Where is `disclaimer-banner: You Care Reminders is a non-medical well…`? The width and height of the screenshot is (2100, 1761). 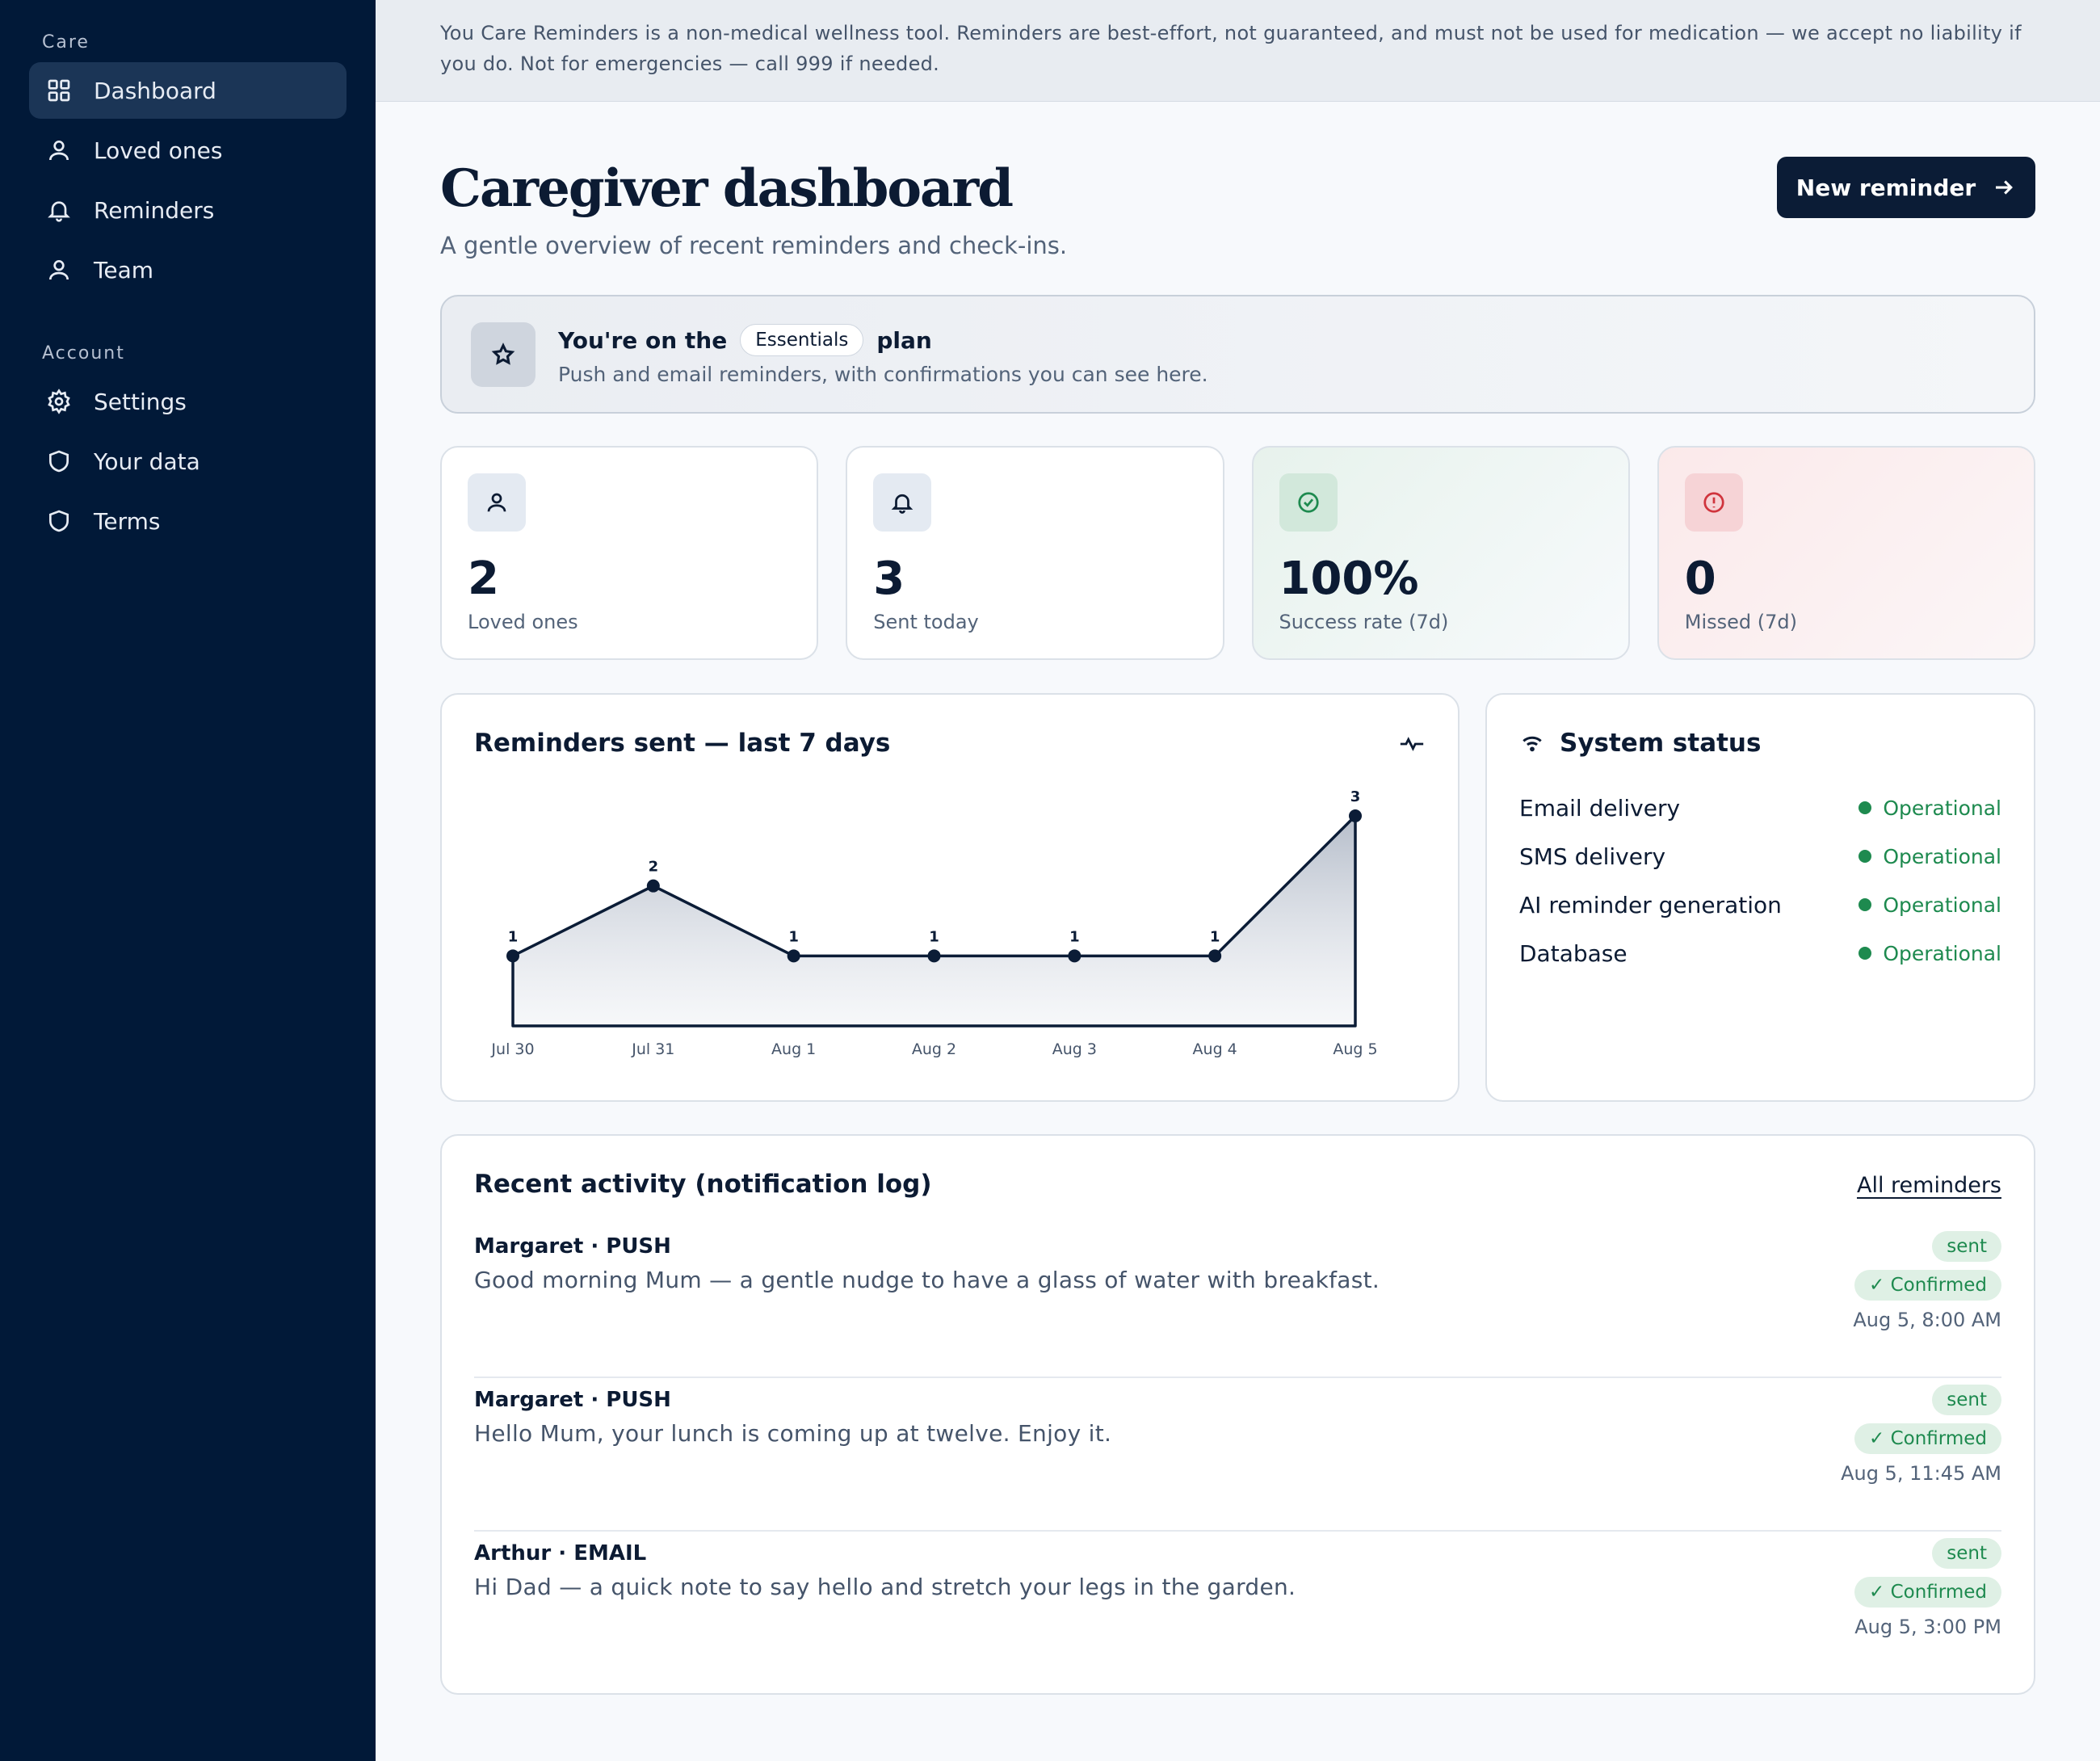 disclaimer-banner: You Care Reminders is a non-medical well… is located at coordinates (1238, 51).